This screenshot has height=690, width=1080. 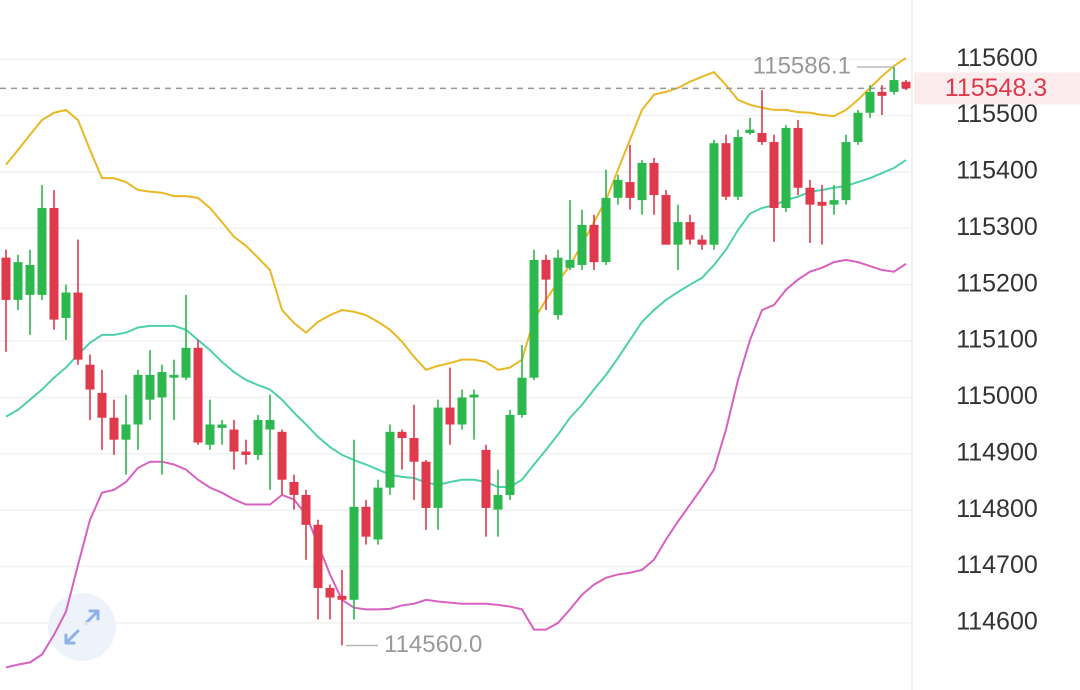 What do you see at coordinates (997, 114) in the screenshot?
I see `y-tick-label: 115500` at bounding box center [997, 114].